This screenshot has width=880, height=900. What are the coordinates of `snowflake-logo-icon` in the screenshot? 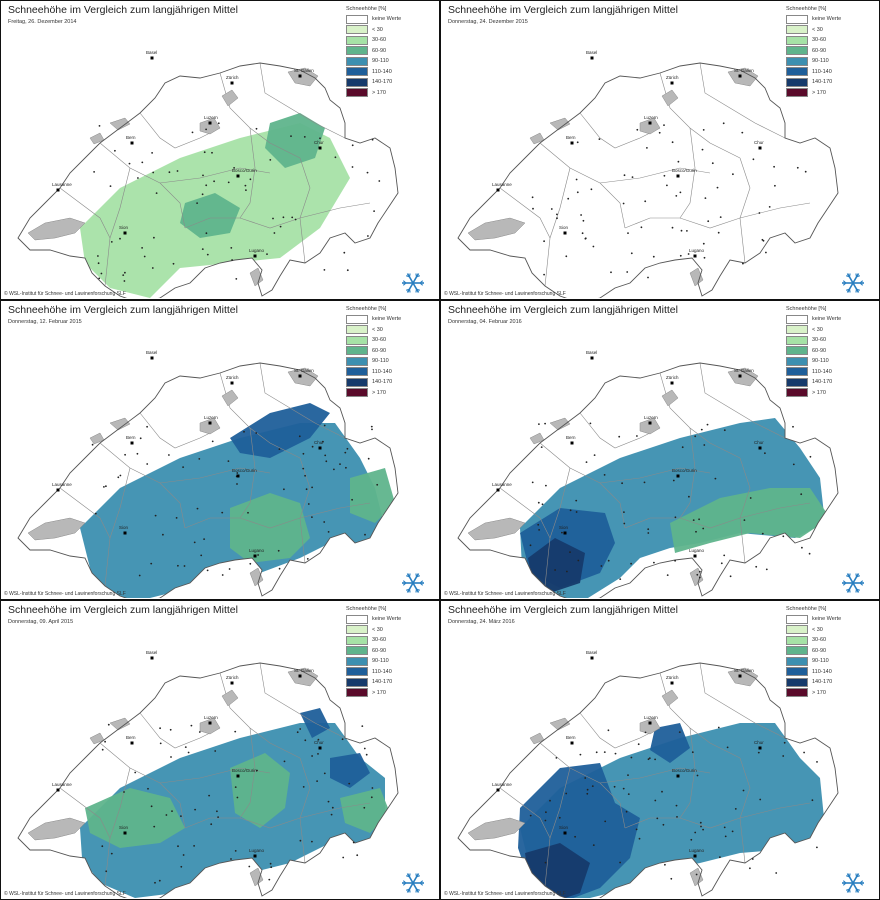 It's located at (853, 283).